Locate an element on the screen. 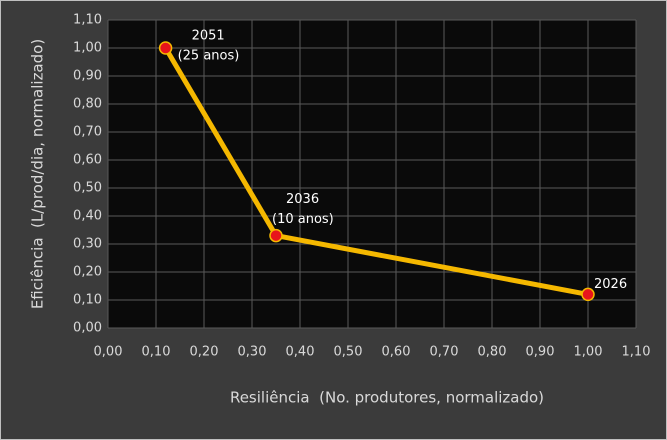 The height and width of the screenshot is (440, 667). y-axis-title: Eficiência (L/prod/dia, normalizado) is located at coordinates (38, 174).